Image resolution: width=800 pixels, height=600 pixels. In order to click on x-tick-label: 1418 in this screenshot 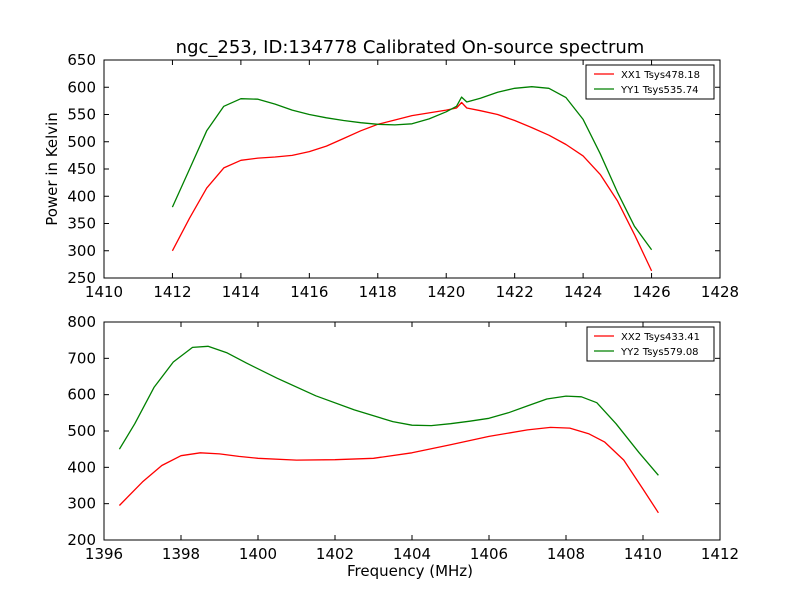, I will do `click(378, 292)`.